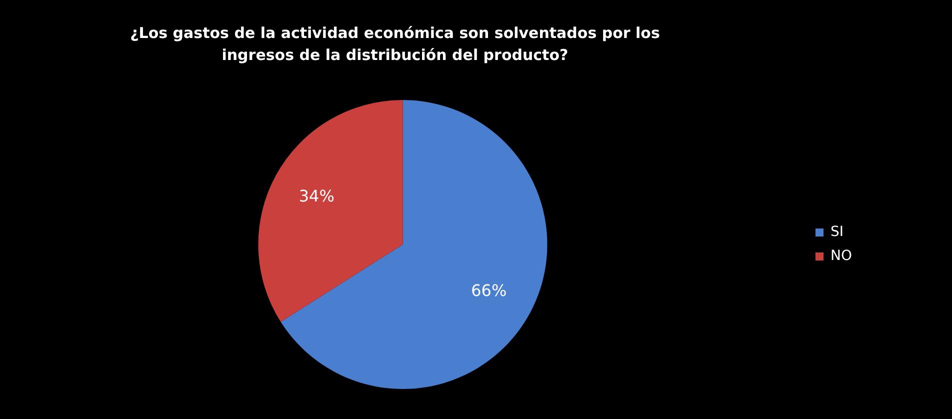 This screenshot has width=952, height=419. Describe the element at coordinates (489, 290) in the screenshot. I see `data-label: 66%` at that location.